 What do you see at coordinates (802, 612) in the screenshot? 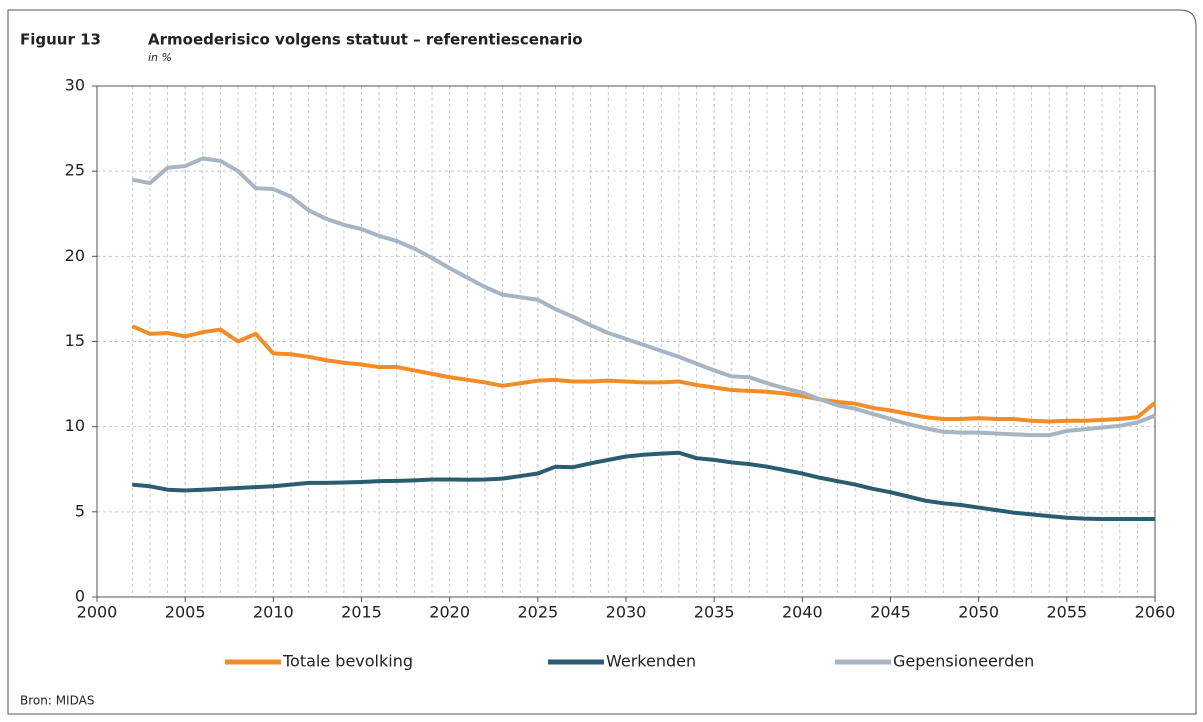
I see `x-tick-label: 2040` at bounding box center [802, 612].